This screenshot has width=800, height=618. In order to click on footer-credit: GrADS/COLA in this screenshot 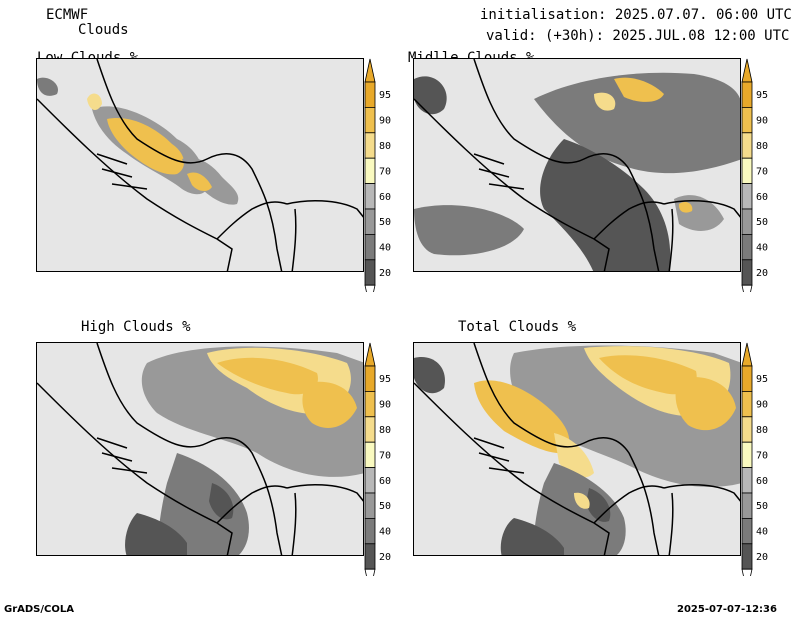, I will do `click(39, 609)`.